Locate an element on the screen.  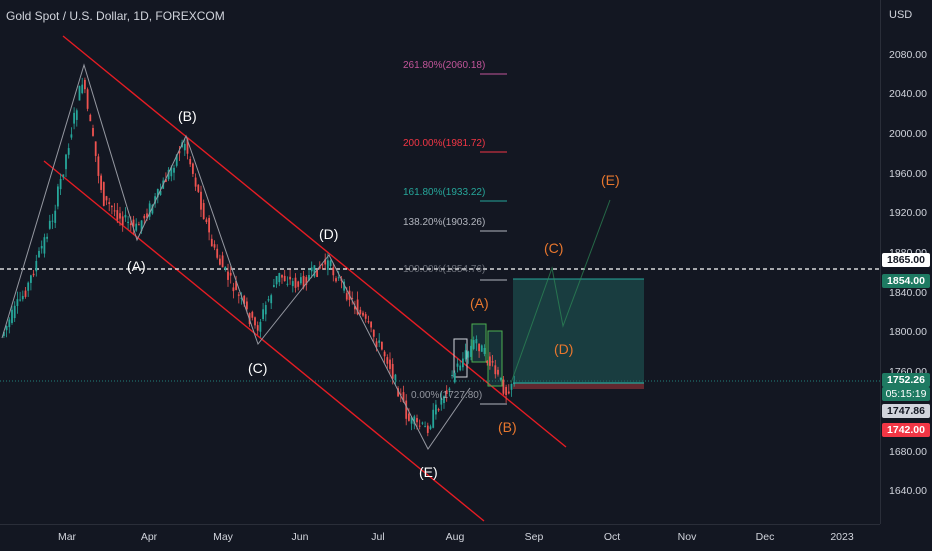
time-tick: Aug is located at coordinates (455, 537).